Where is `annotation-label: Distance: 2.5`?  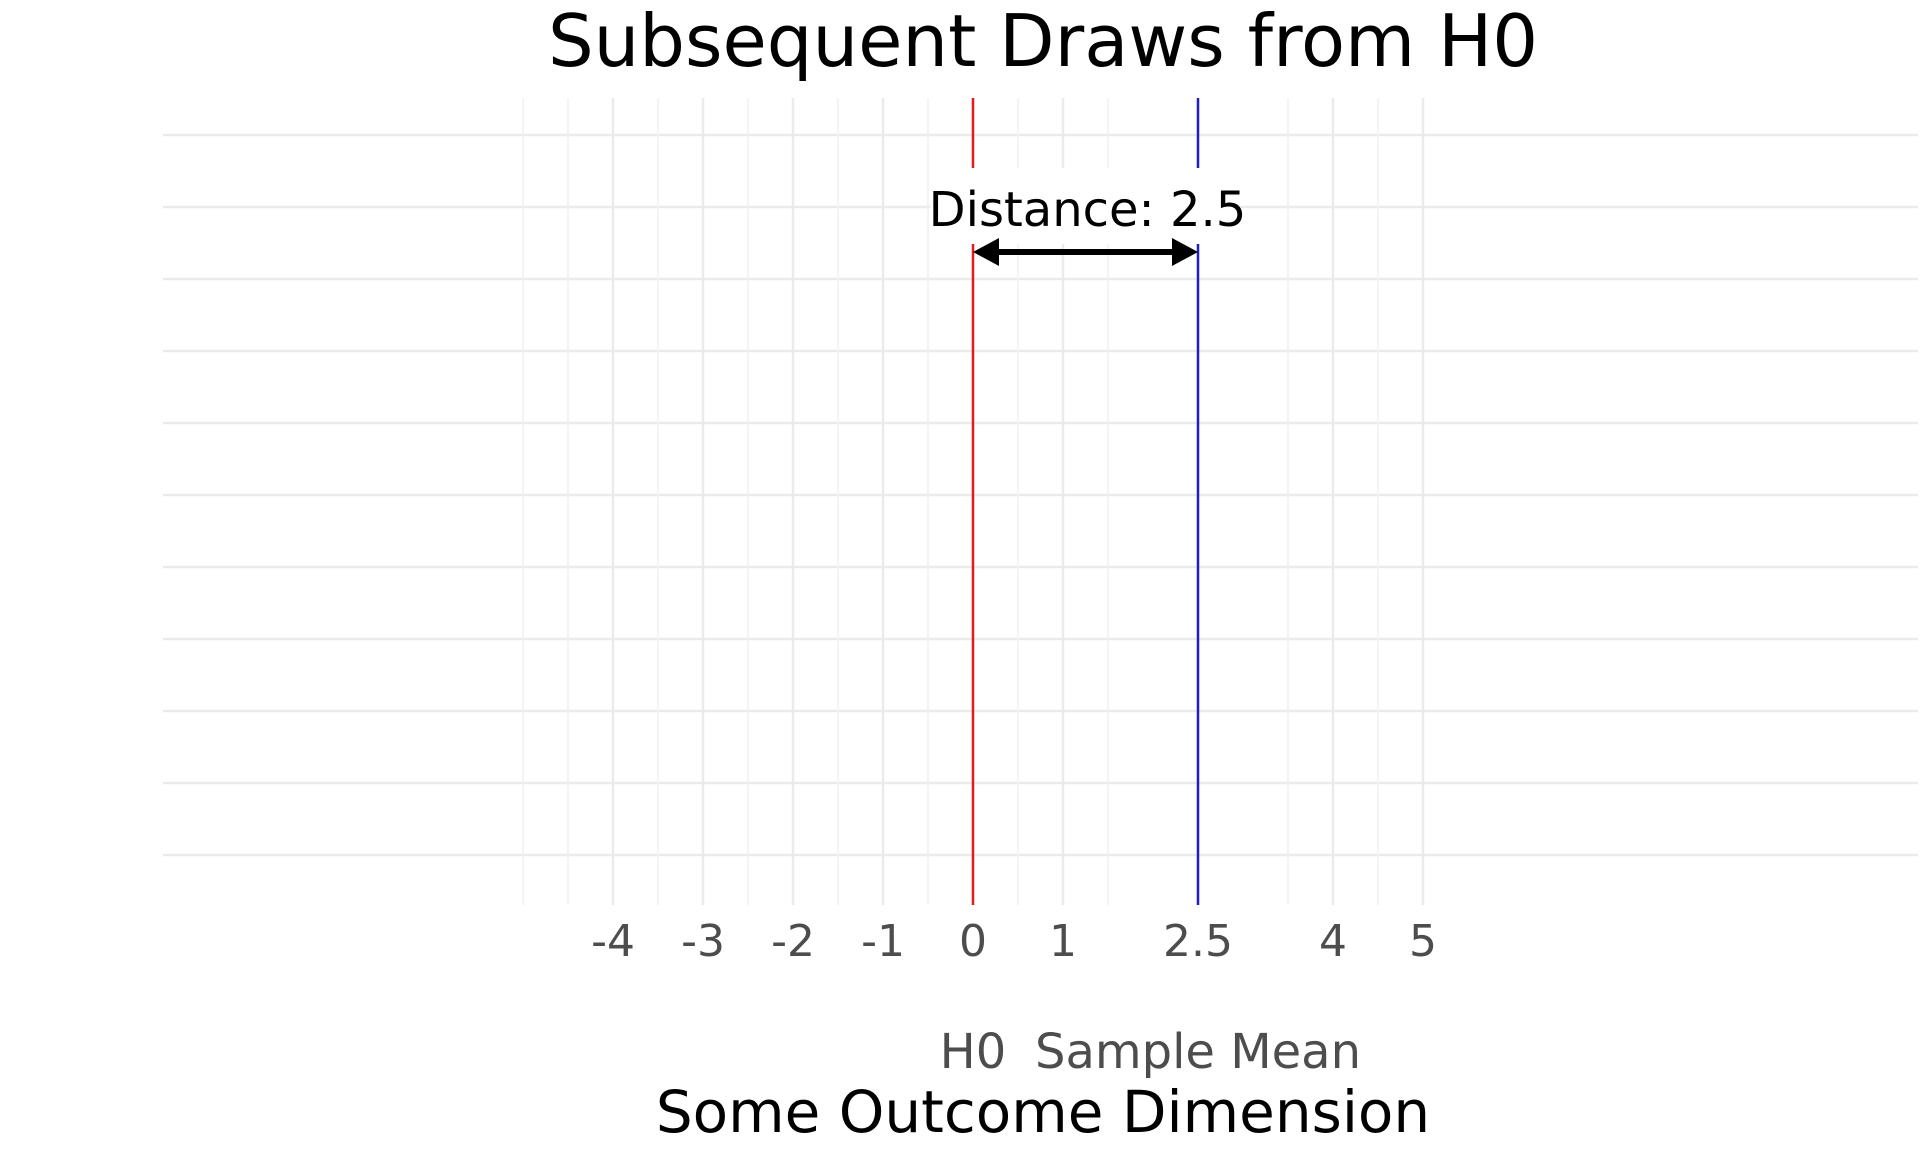
annotation-label: Distance: 2.5 is located at coordinates (1088, 210).